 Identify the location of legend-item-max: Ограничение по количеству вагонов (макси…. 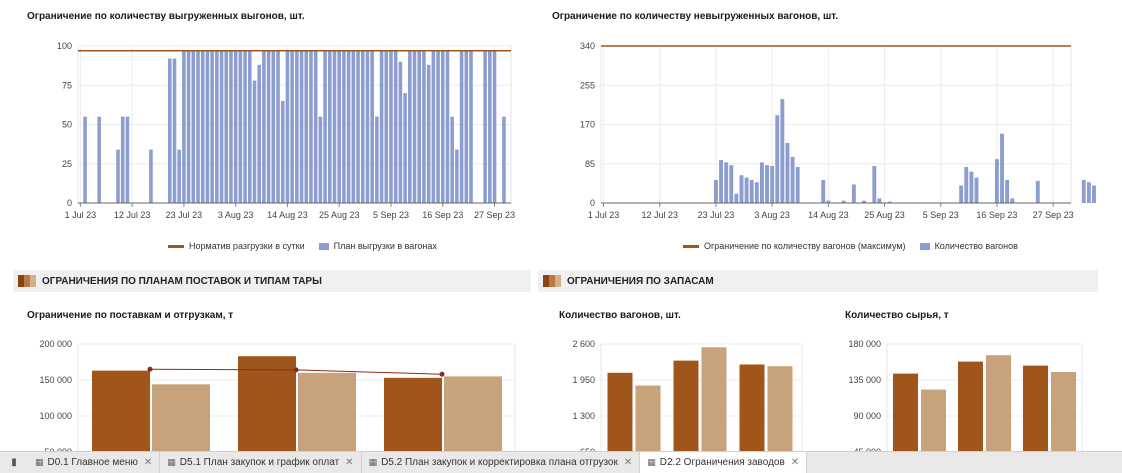
(794, 246).